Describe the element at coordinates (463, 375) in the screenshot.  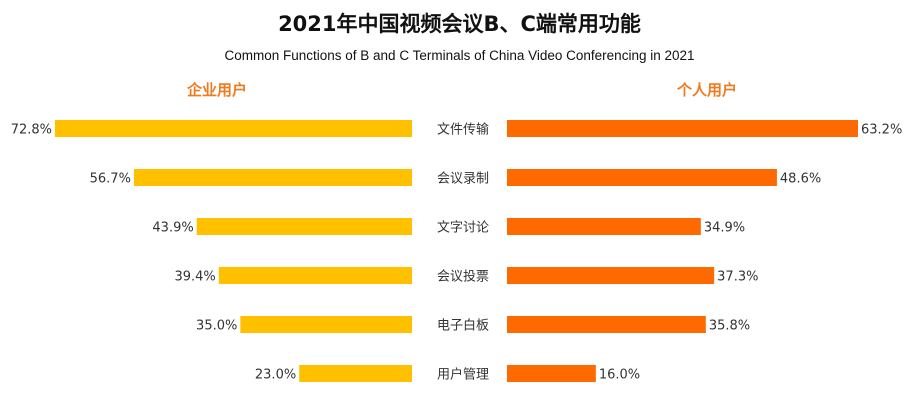
I see `category-label-5: 用户管理` at that location.